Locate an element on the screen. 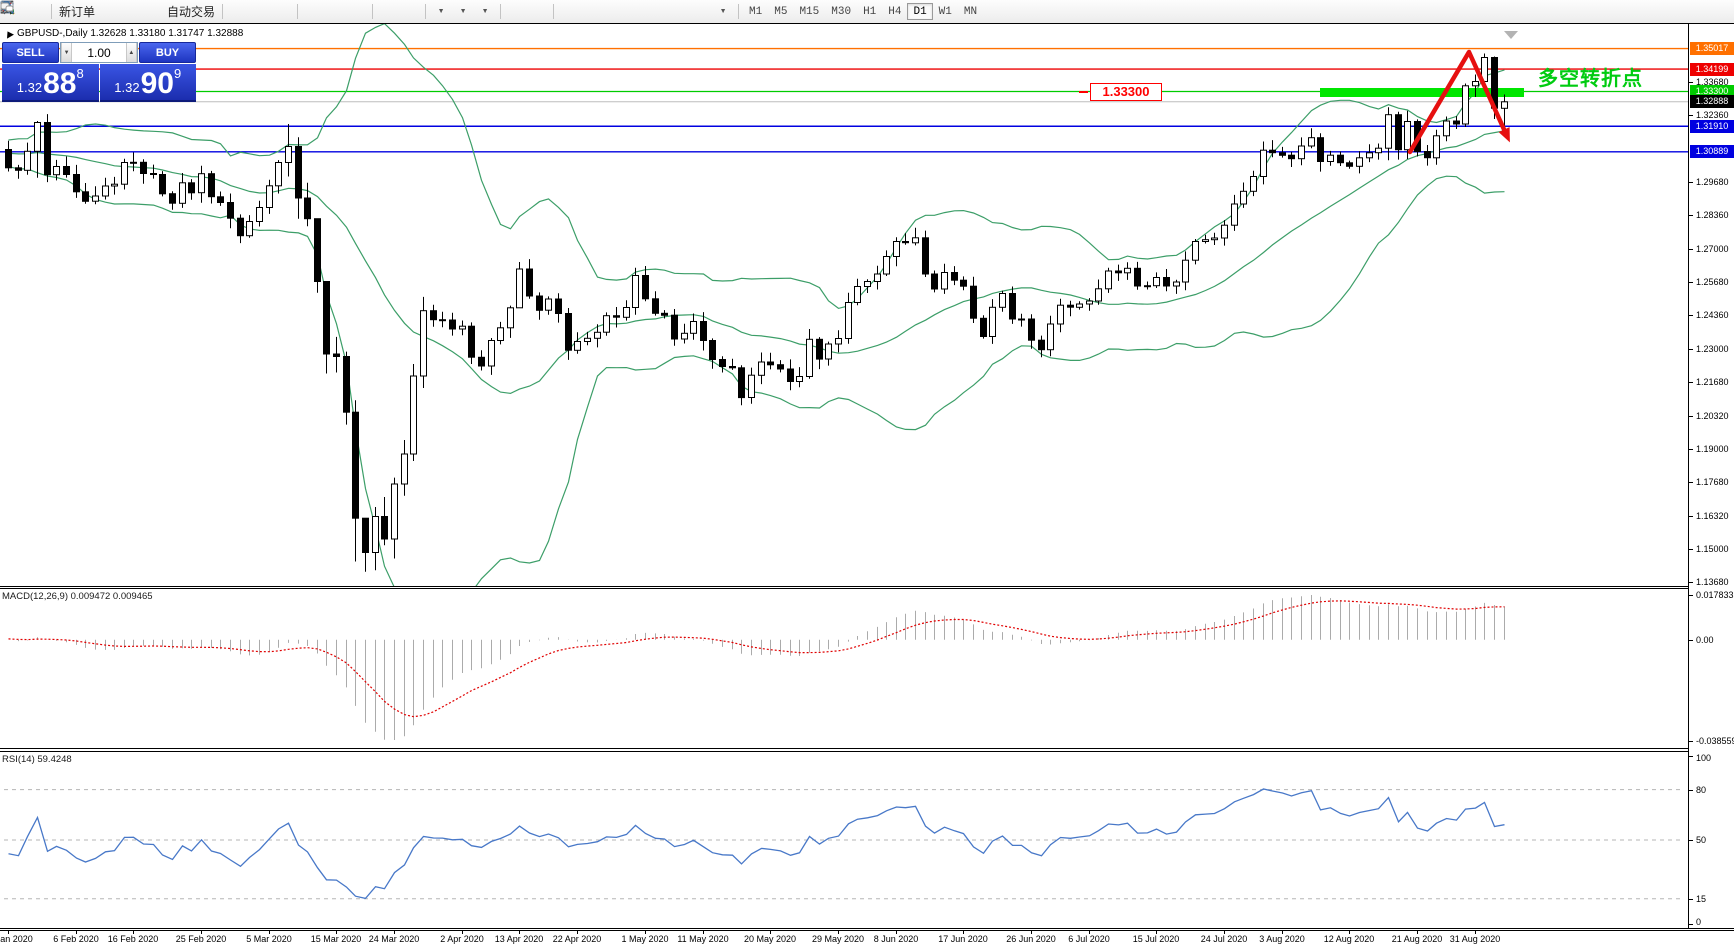  indicators-button: ▼ is located at coordinates (226, 11).